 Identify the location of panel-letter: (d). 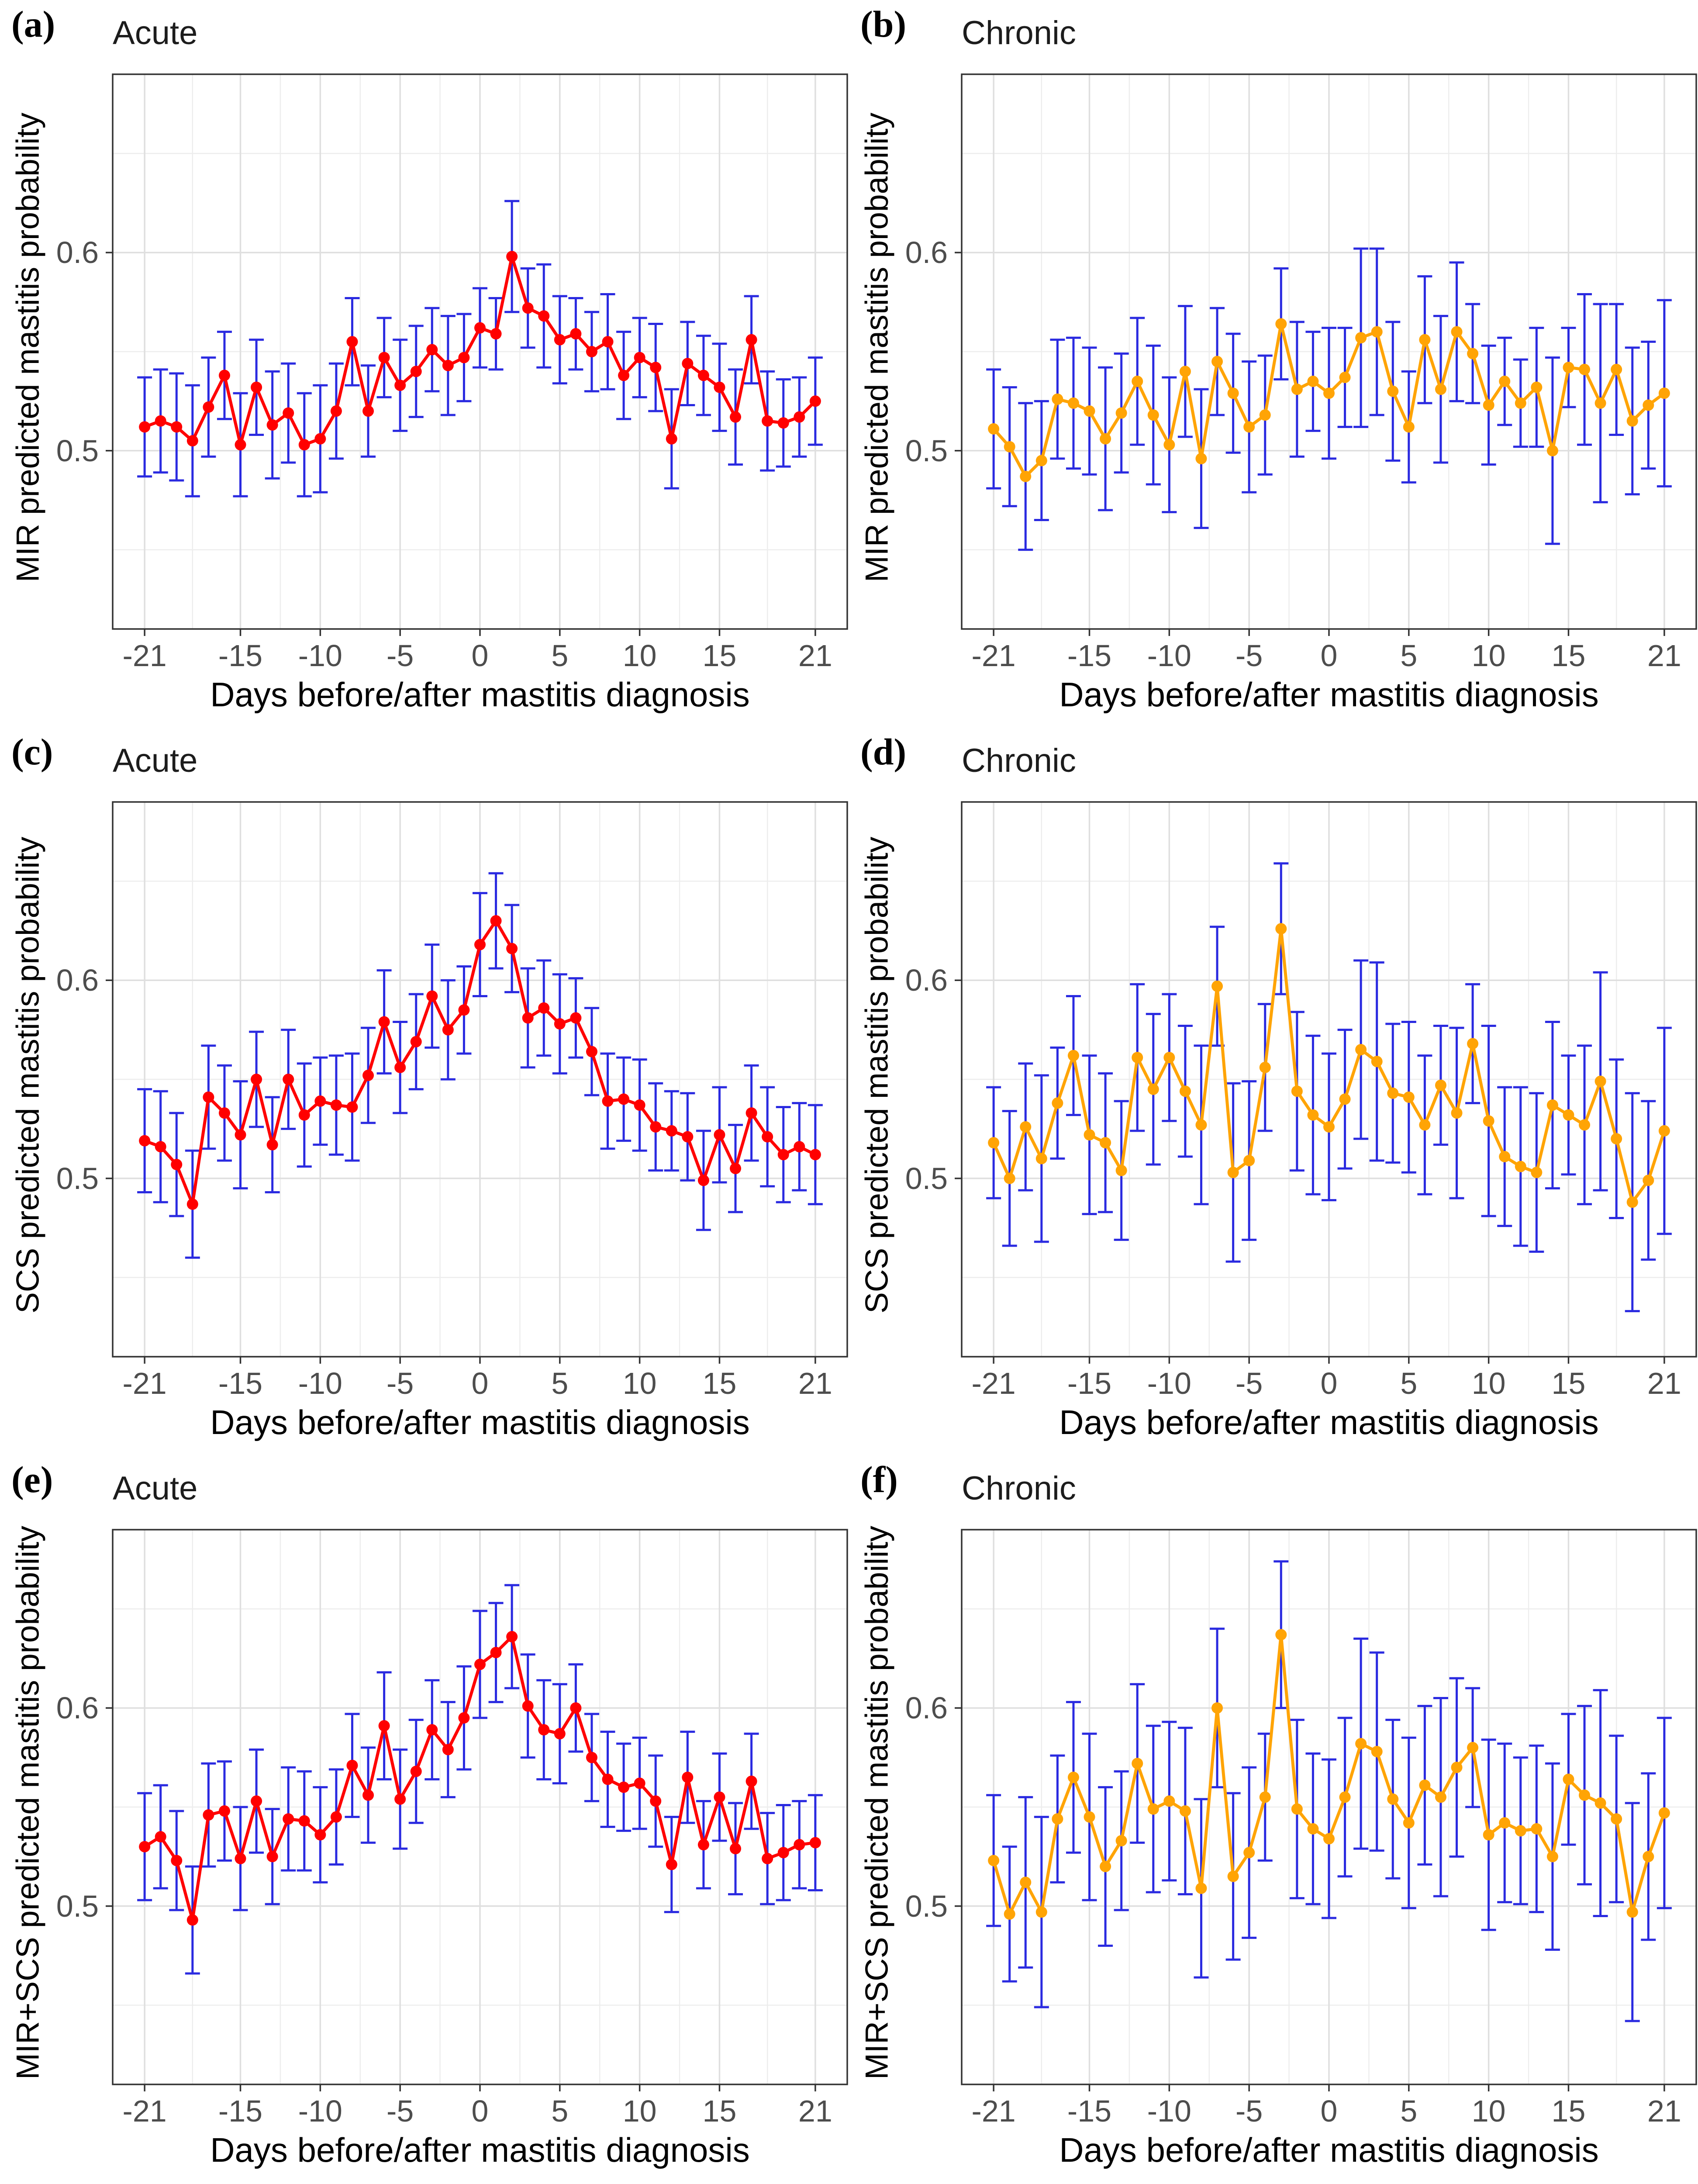
(883, 752).